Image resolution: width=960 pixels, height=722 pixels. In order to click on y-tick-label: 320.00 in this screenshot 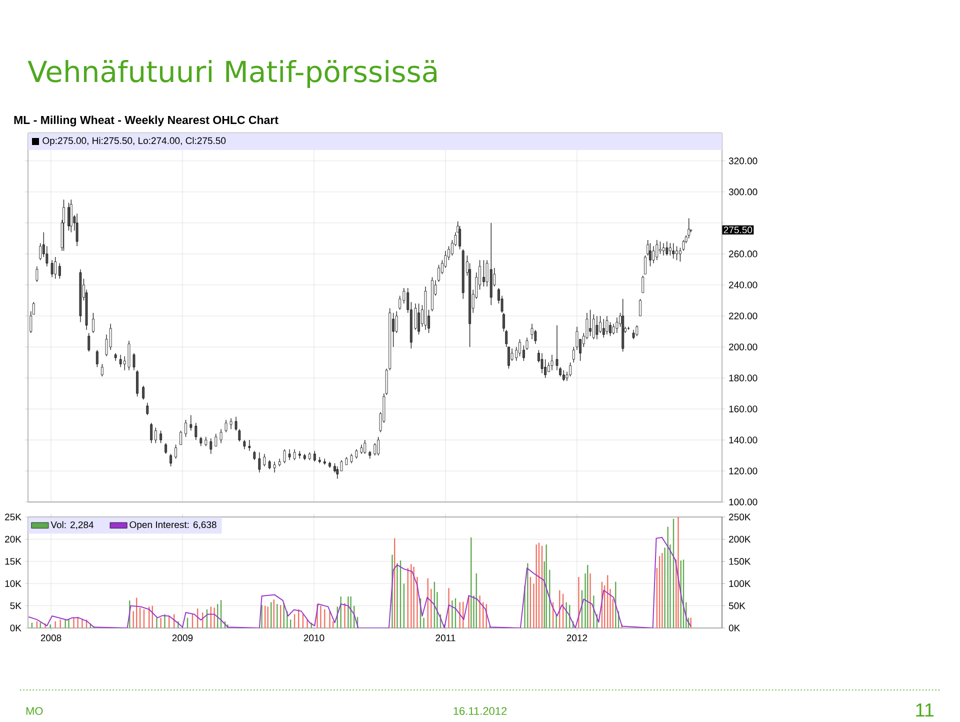, I will do `click(743, 161)`.